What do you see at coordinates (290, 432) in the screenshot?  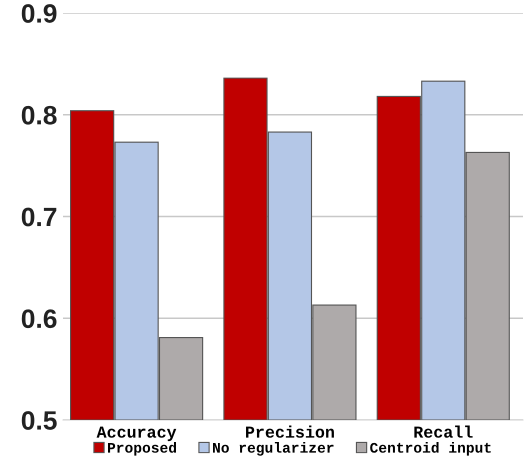 I see `x-tick-label: Precision` at bounding box center [290, 432].